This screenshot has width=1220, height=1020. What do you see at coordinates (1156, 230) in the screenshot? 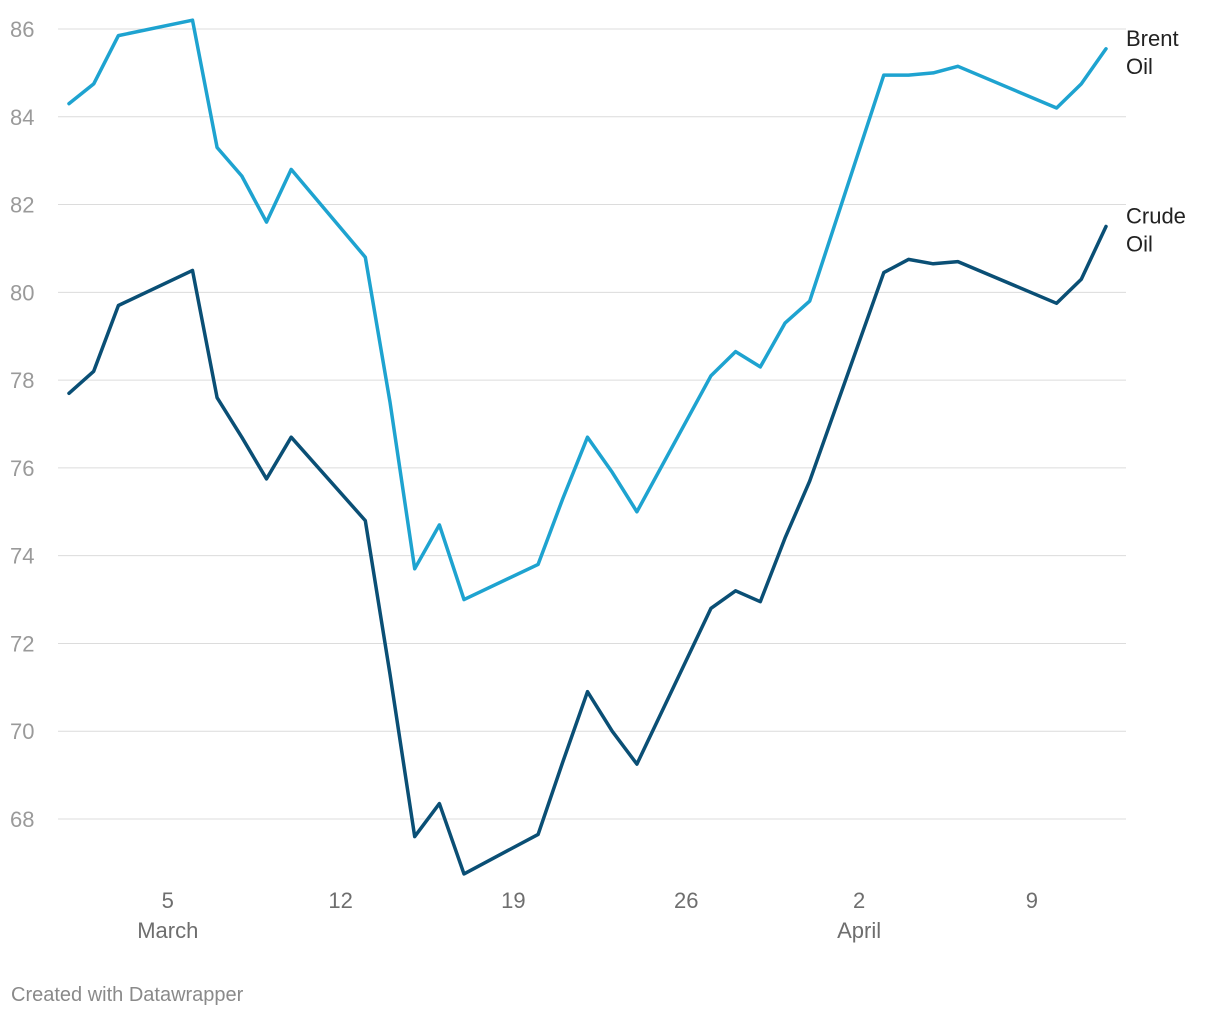
I see `series-label-crude-oil: Crude Oil` at bounding box center [1156, 230].